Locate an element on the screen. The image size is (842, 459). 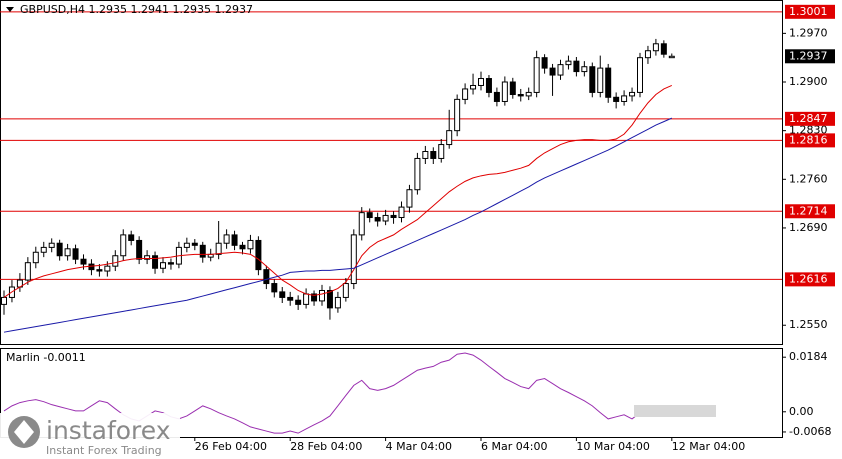
menu-arrow is located at coordinates (10, 9).